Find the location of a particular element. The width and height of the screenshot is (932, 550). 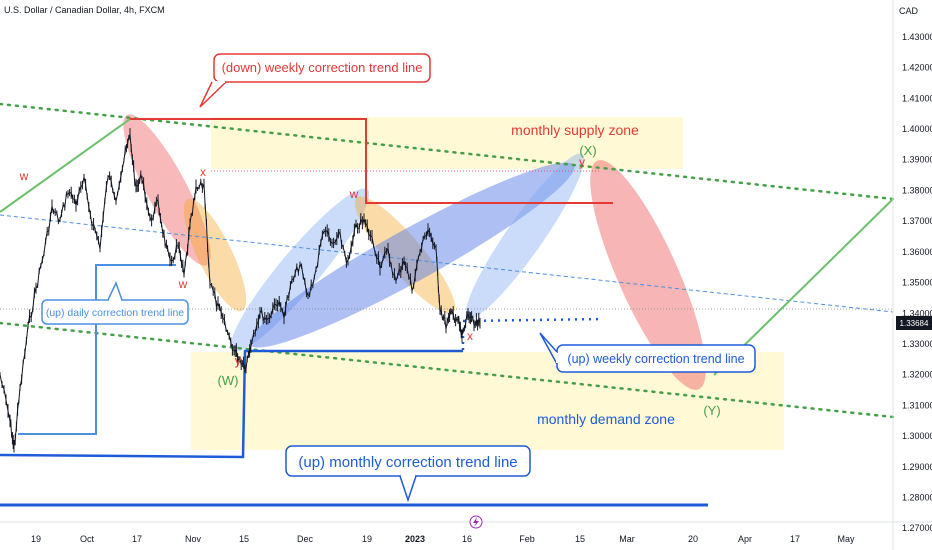

y-tick-label: 1.42000 is located at coordinates (917, 68).